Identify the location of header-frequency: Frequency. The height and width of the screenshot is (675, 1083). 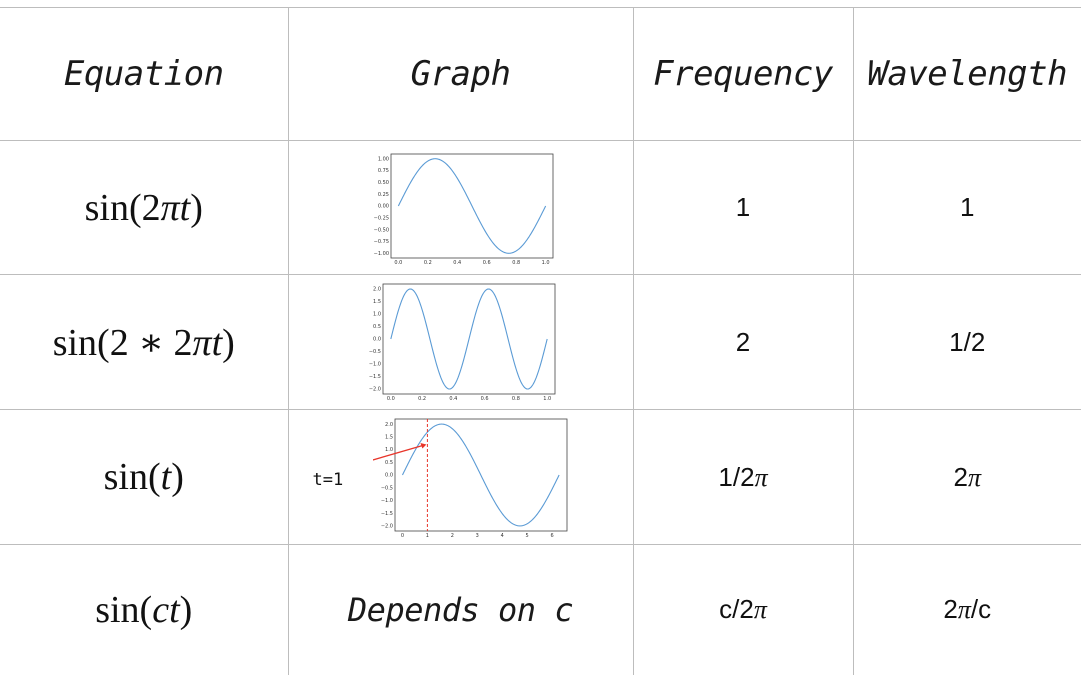
(743, 74).